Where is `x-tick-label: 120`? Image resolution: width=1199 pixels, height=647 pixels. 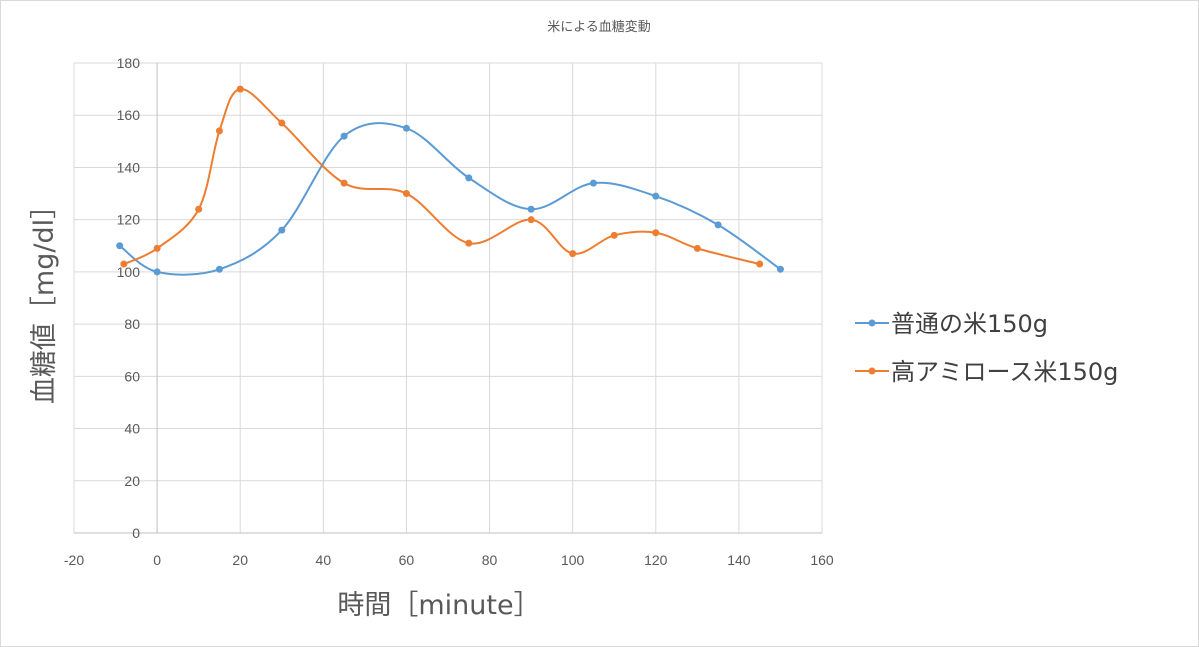
x-tick-label: 120 is located at coordinates (656, 560).